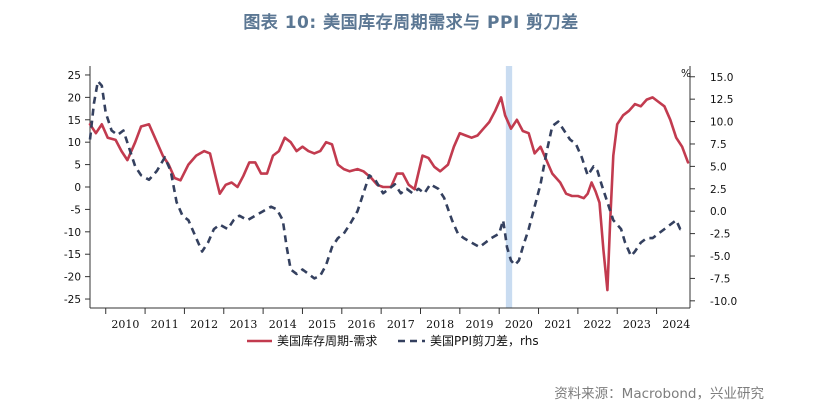 The height and width of the screenshot is (408, 822). What do you see at coordinates (720, 279) in the screenshot?
I see `right-tick-label: -7.5` at bounding box center [720, 279].